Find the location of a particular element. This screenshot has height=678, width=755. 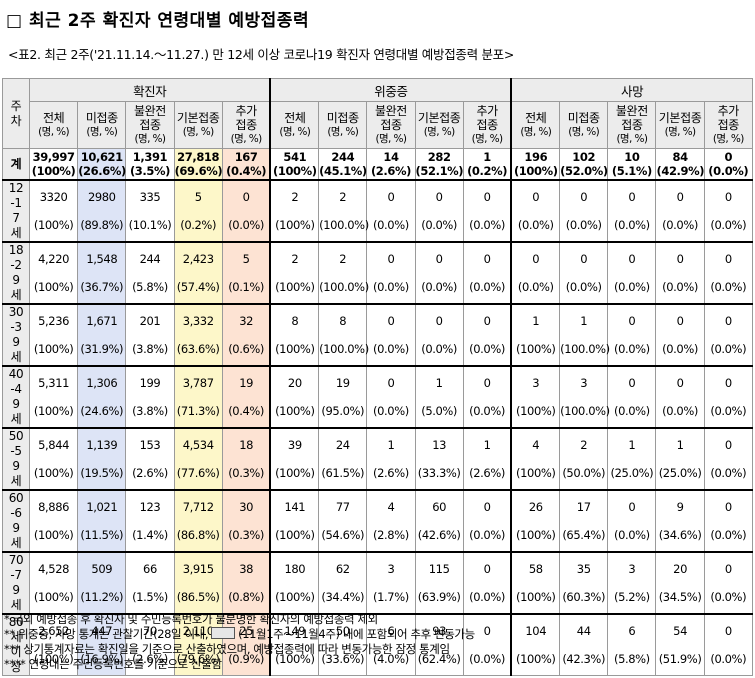

count: 70 is located at coordinates (150, 631).